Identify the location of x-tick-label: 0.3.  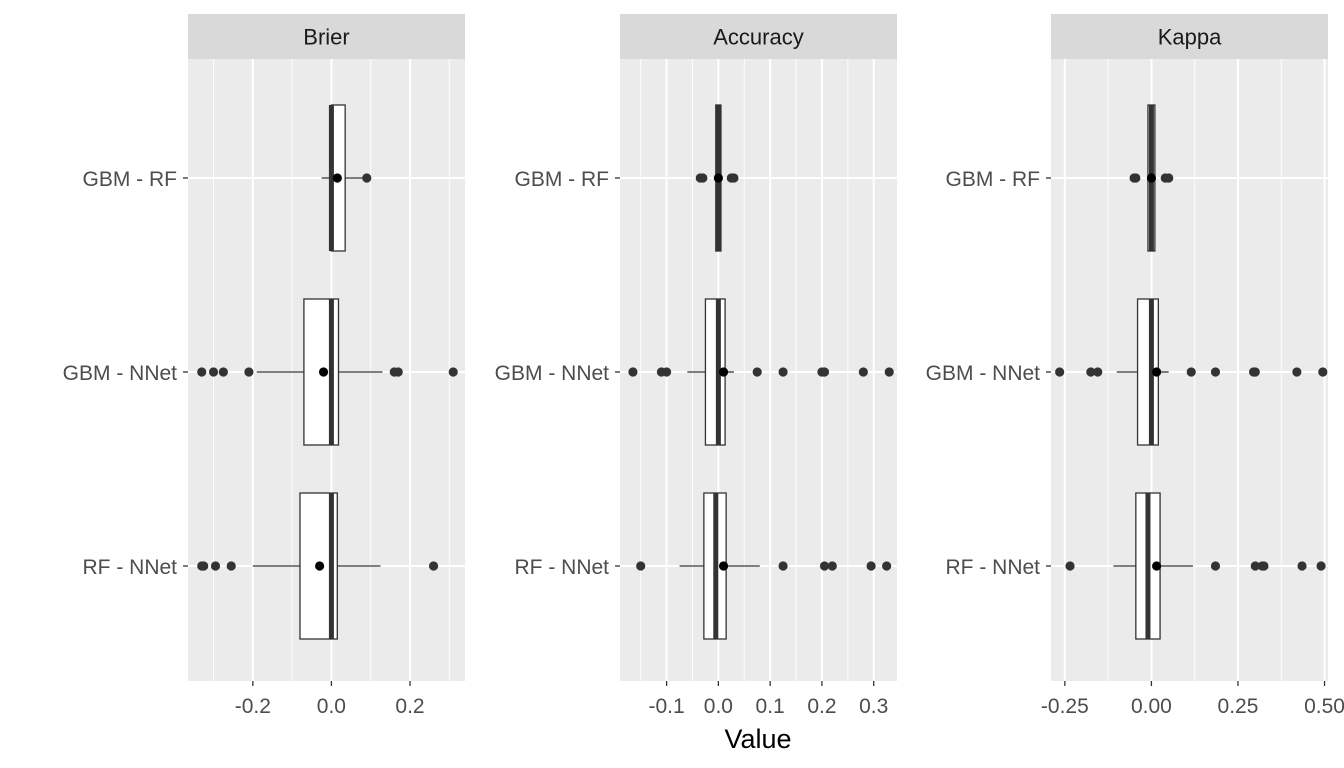
(873, 706).